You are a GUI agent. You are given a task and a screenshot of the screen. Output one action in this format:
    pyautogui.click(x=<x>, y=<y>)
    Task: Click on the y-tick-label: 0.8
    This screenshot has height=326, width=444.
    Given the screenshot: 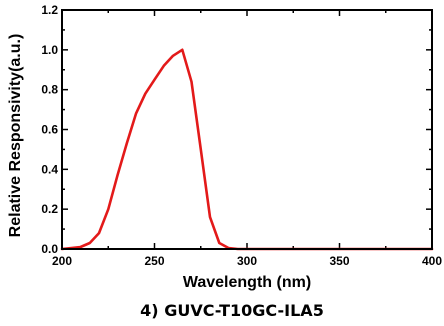 What is the action you would take?
    pyautogui.click(x=49, y=90)
    